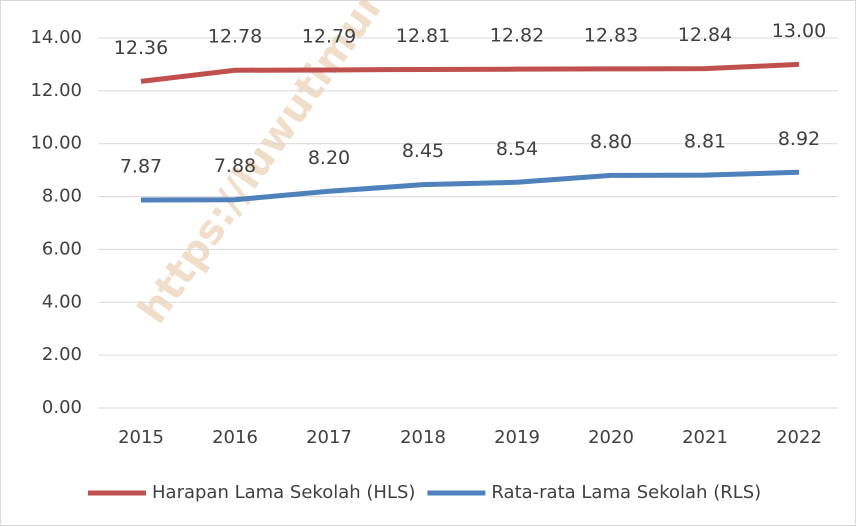 This screenshot has width=857, height=527. Describe the element at coordinates (423, 36) in the screenshot. I see `data-label: 12.81` at that location.